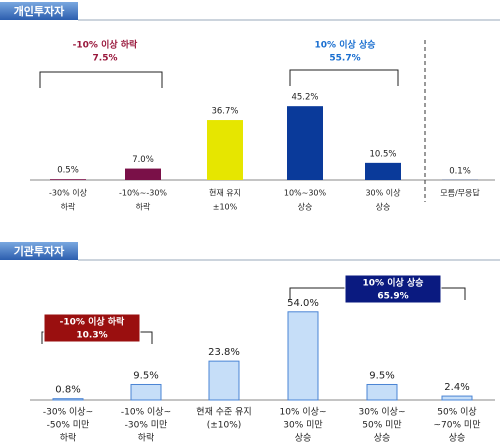  I want to click on value-label: 7.0%, so click(143, 160).